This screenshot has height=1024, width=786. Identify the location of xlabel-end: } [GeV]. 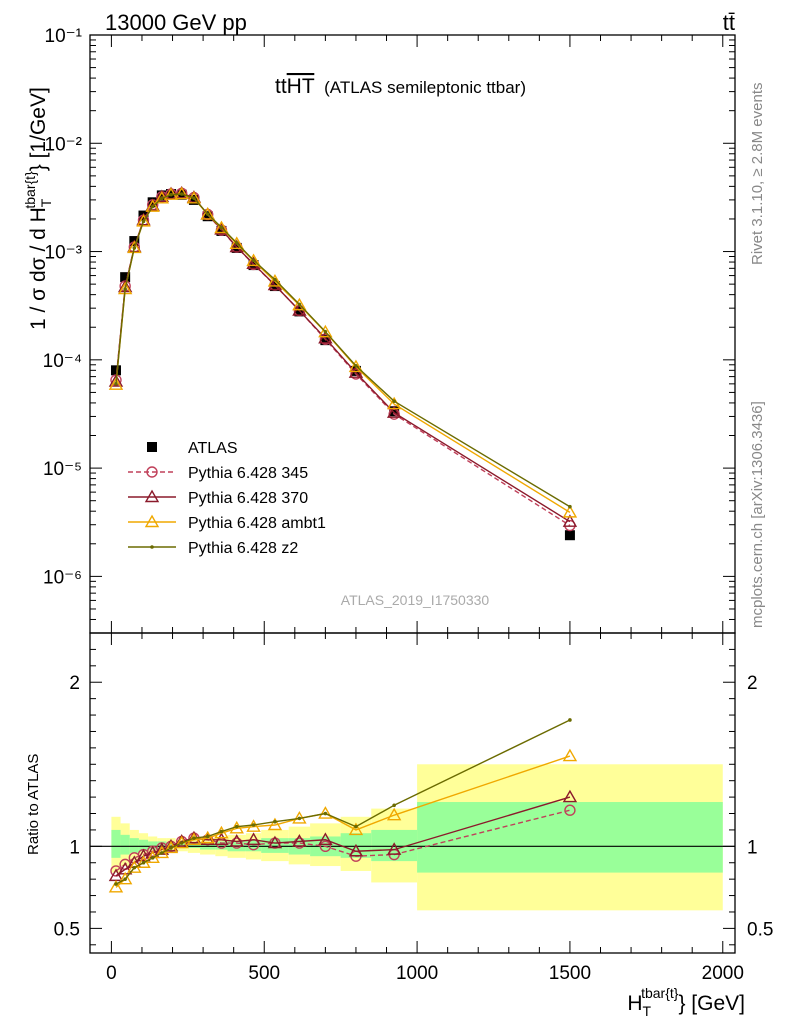
(711, 1003).